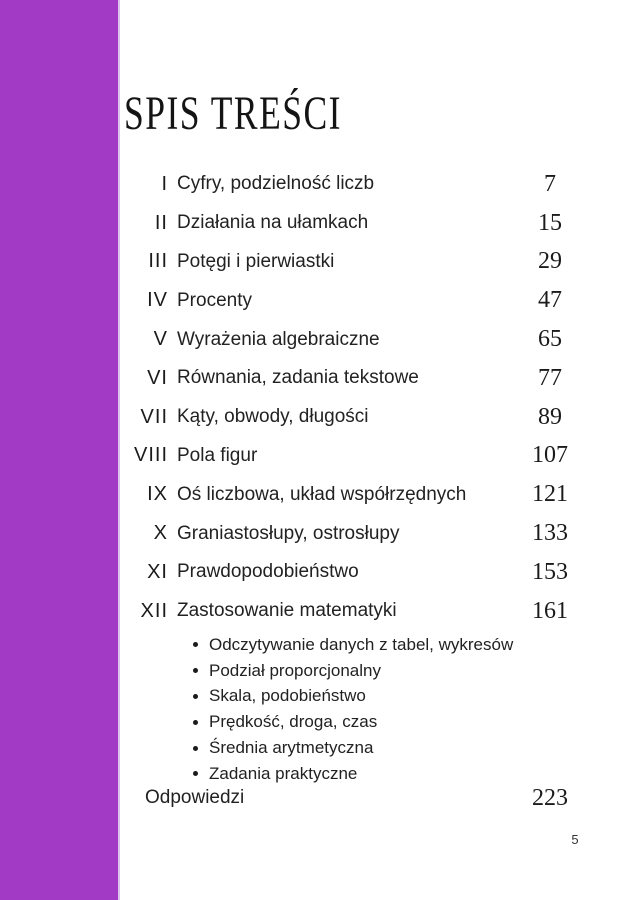 The height and width of the screenshot is (900, 637). What do you see at coordinates (550, 571) in the screenshot?
I see `toc-entry-page: 153` at bounding box center [550, 571].